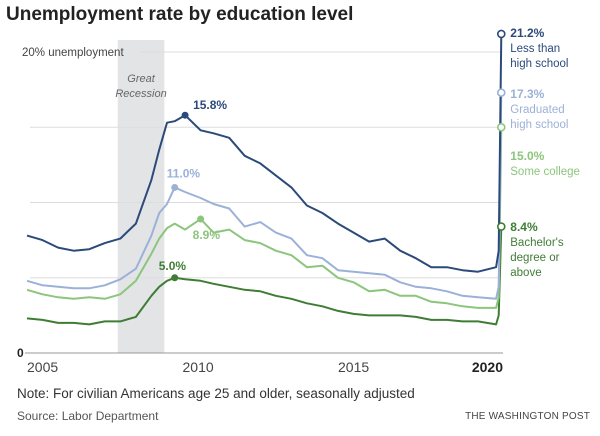  What do you see at coordinates (487, 367) in the screenshot?
I see `x-tick-label: 2020` at bounding box center [487, 367].